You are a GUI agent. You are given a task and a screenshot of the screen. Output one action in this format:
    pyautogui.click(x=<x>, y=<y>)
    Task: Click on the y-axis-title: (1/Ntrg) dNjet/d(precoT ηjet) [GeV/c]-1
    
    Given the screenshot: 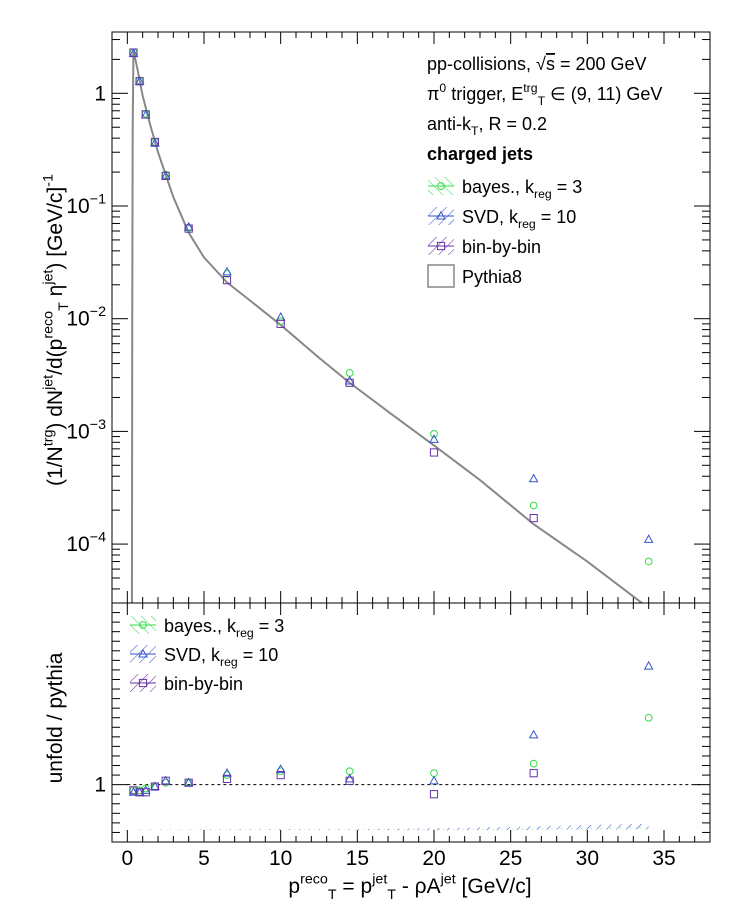 What is the action you would take?
    pyautogui.click(x=56, y=330)
    